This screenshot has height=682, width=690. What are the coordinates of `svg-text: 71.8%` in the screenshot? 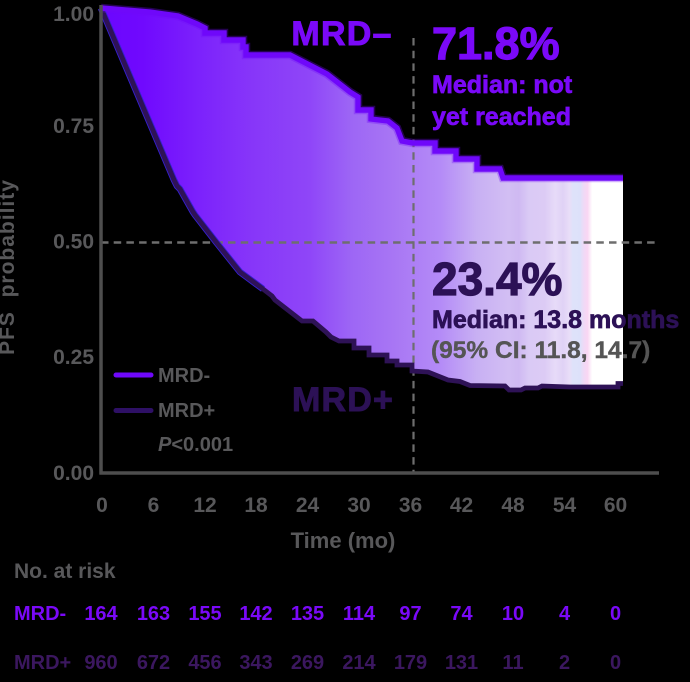 It's located at (496, 43).